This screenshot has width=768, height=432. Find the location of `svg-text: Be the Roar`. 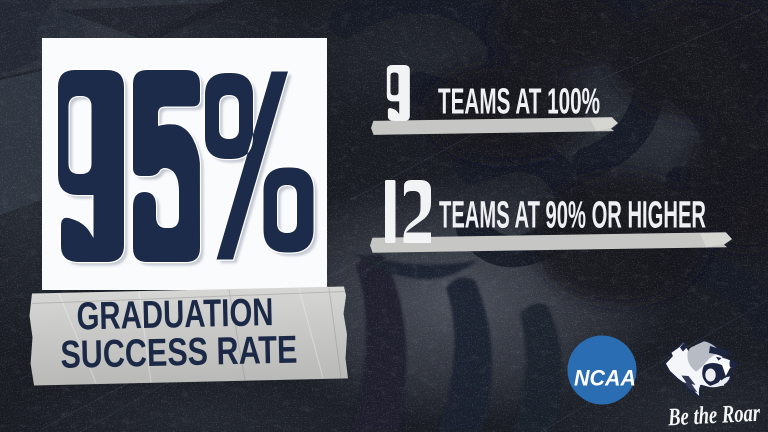

svg-text: Be the Roar is located at coordinates (714, 416).